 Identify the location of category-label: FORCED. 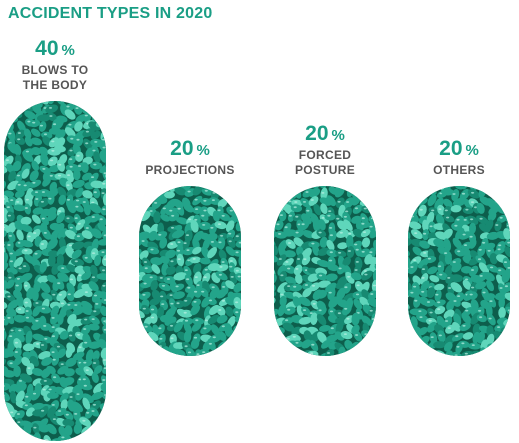
(325, 155).